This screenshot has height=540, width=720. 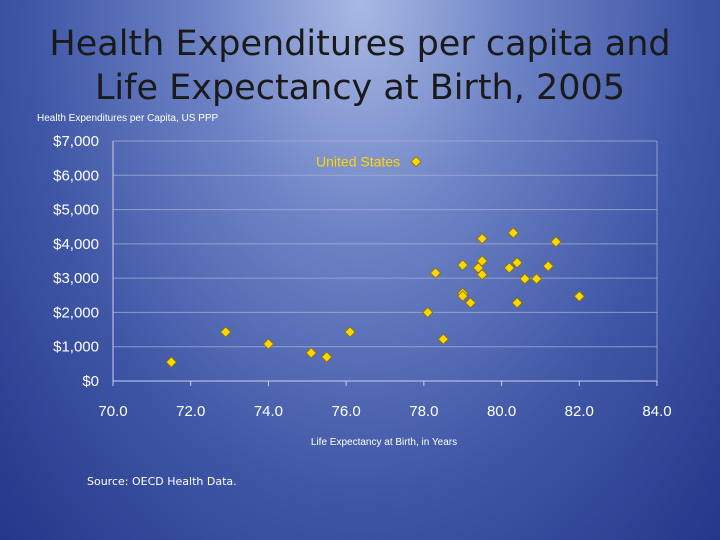 I want to click on y-tick-label: $5,000, so click(x=76, y=210).